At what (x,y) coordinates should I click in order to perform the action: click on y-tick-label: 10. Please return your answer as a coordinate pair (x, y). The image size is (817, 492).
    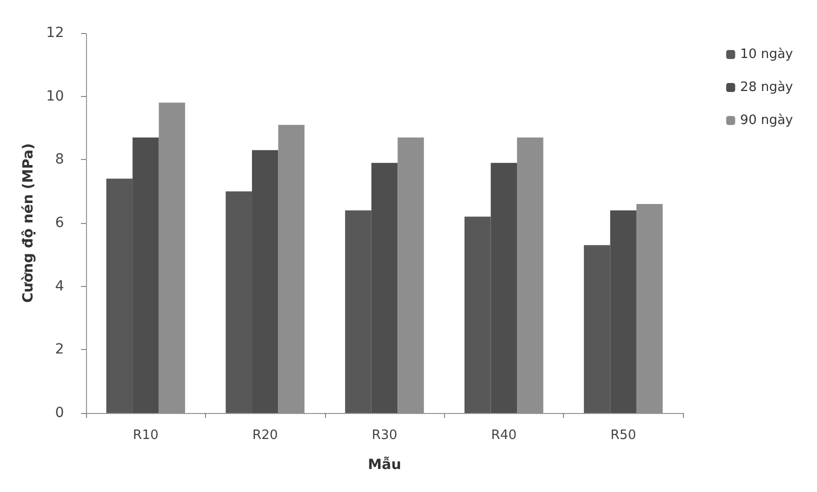
    Looking at the image, I should click on (55, 96).